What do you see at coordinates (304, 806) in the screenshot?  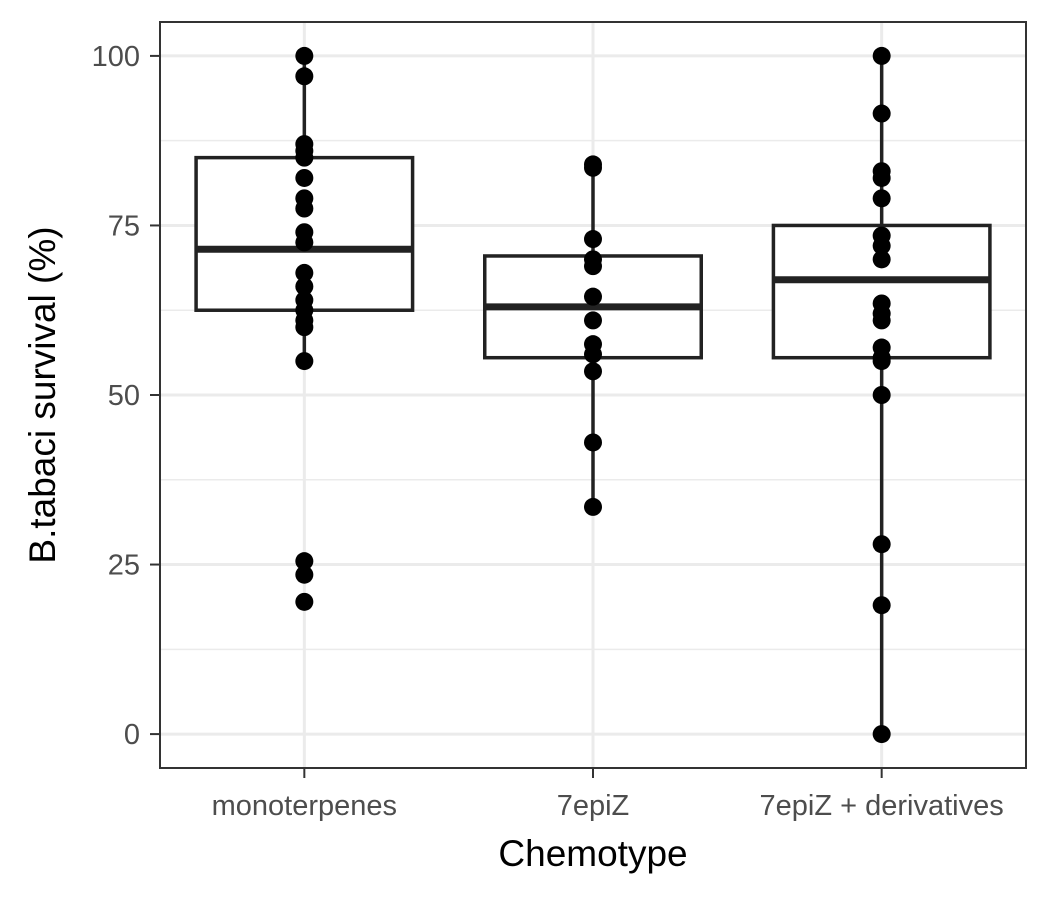 I see `x-tick-label: monoterpenes` at bounding box center [304, 806].